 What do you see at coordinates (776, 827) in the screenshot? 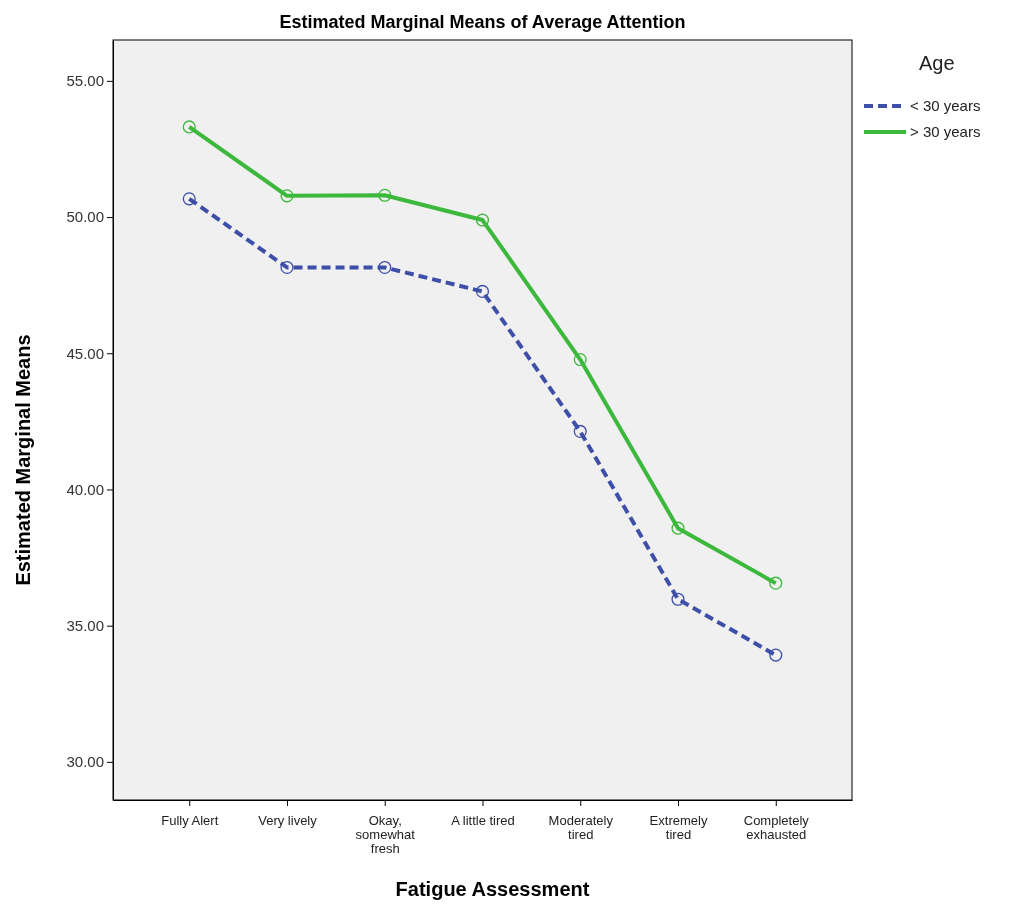
I see `x-tick-label: Completely exhausted` at bounding box center [776, 827].